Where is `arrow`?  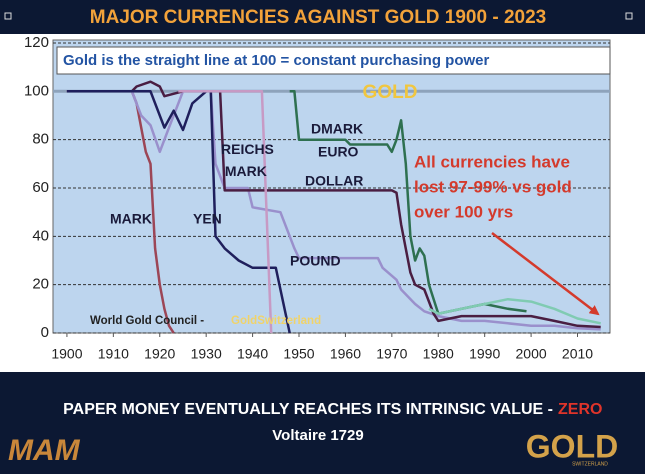 arrow is located at coordinates (545, 274).